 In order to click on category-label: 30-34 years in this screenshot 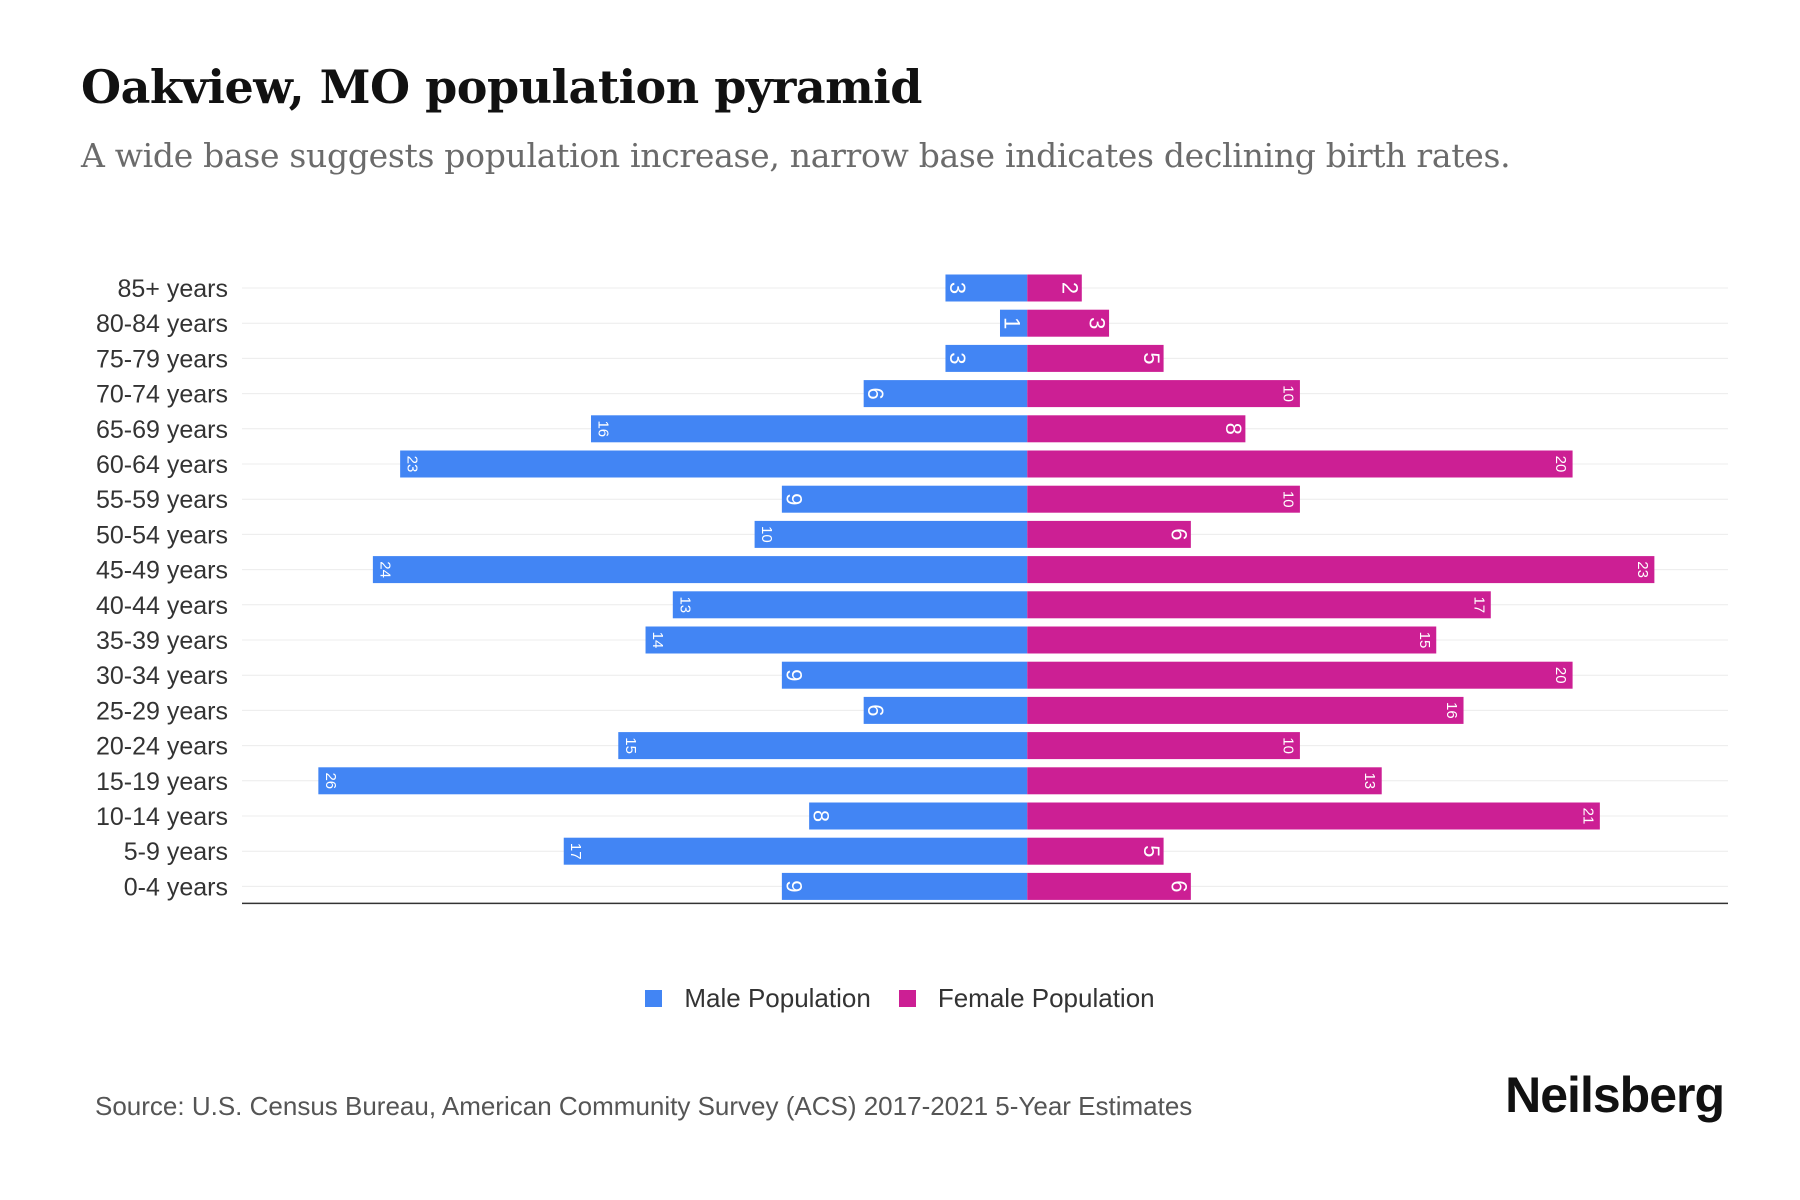, I will do `click(162, 676)`.